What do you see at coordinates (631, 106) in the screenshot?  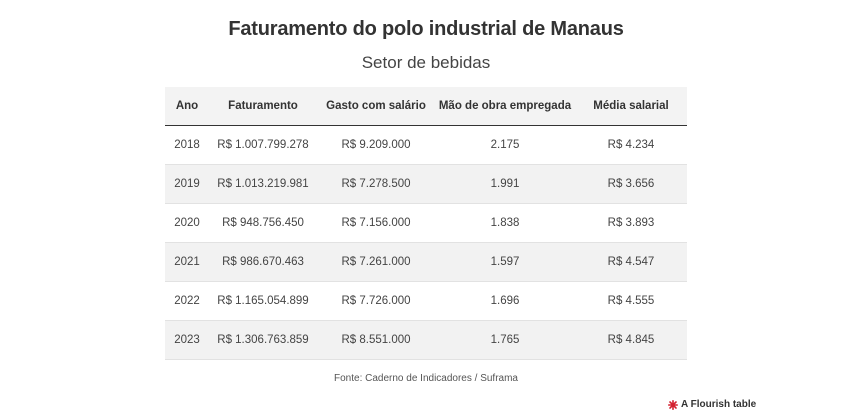 I see `column-header-media-salarial: Média salarial` at bounding box center [631, 106].